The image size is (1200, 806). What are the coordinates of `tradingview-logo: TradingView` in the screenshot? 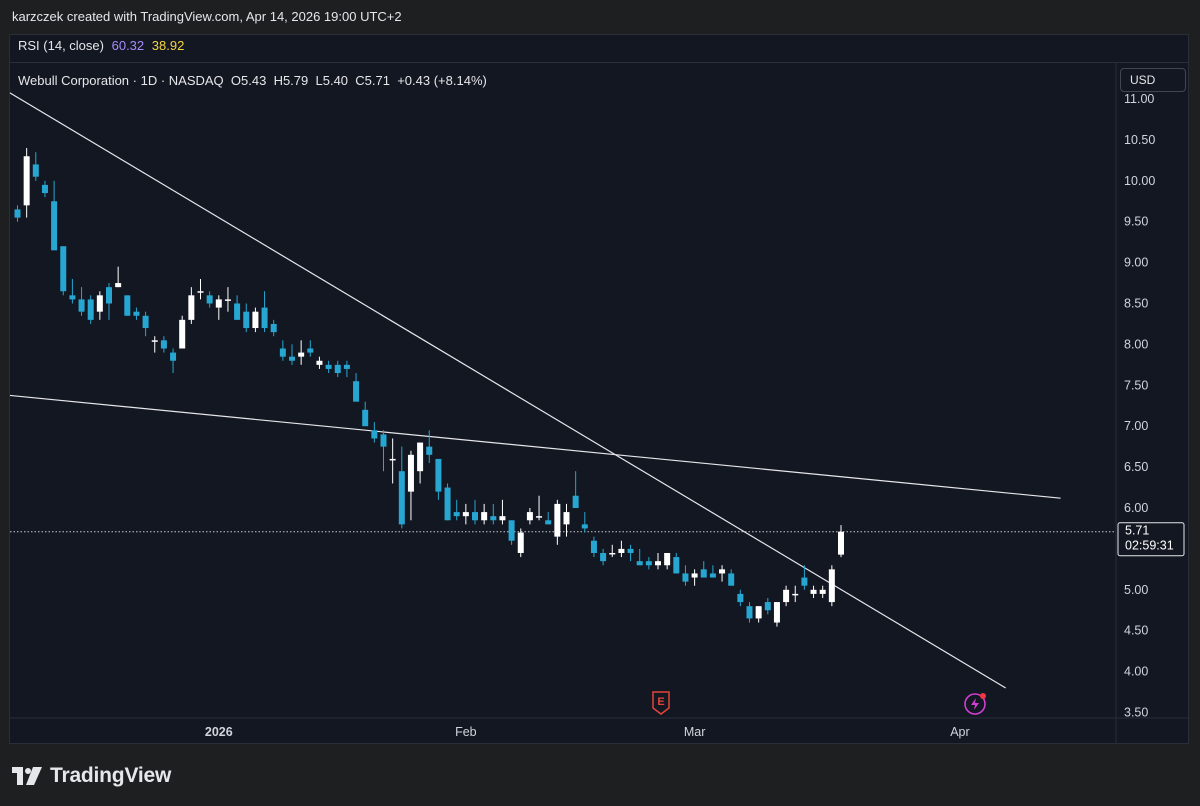 It's located at (91, 776).